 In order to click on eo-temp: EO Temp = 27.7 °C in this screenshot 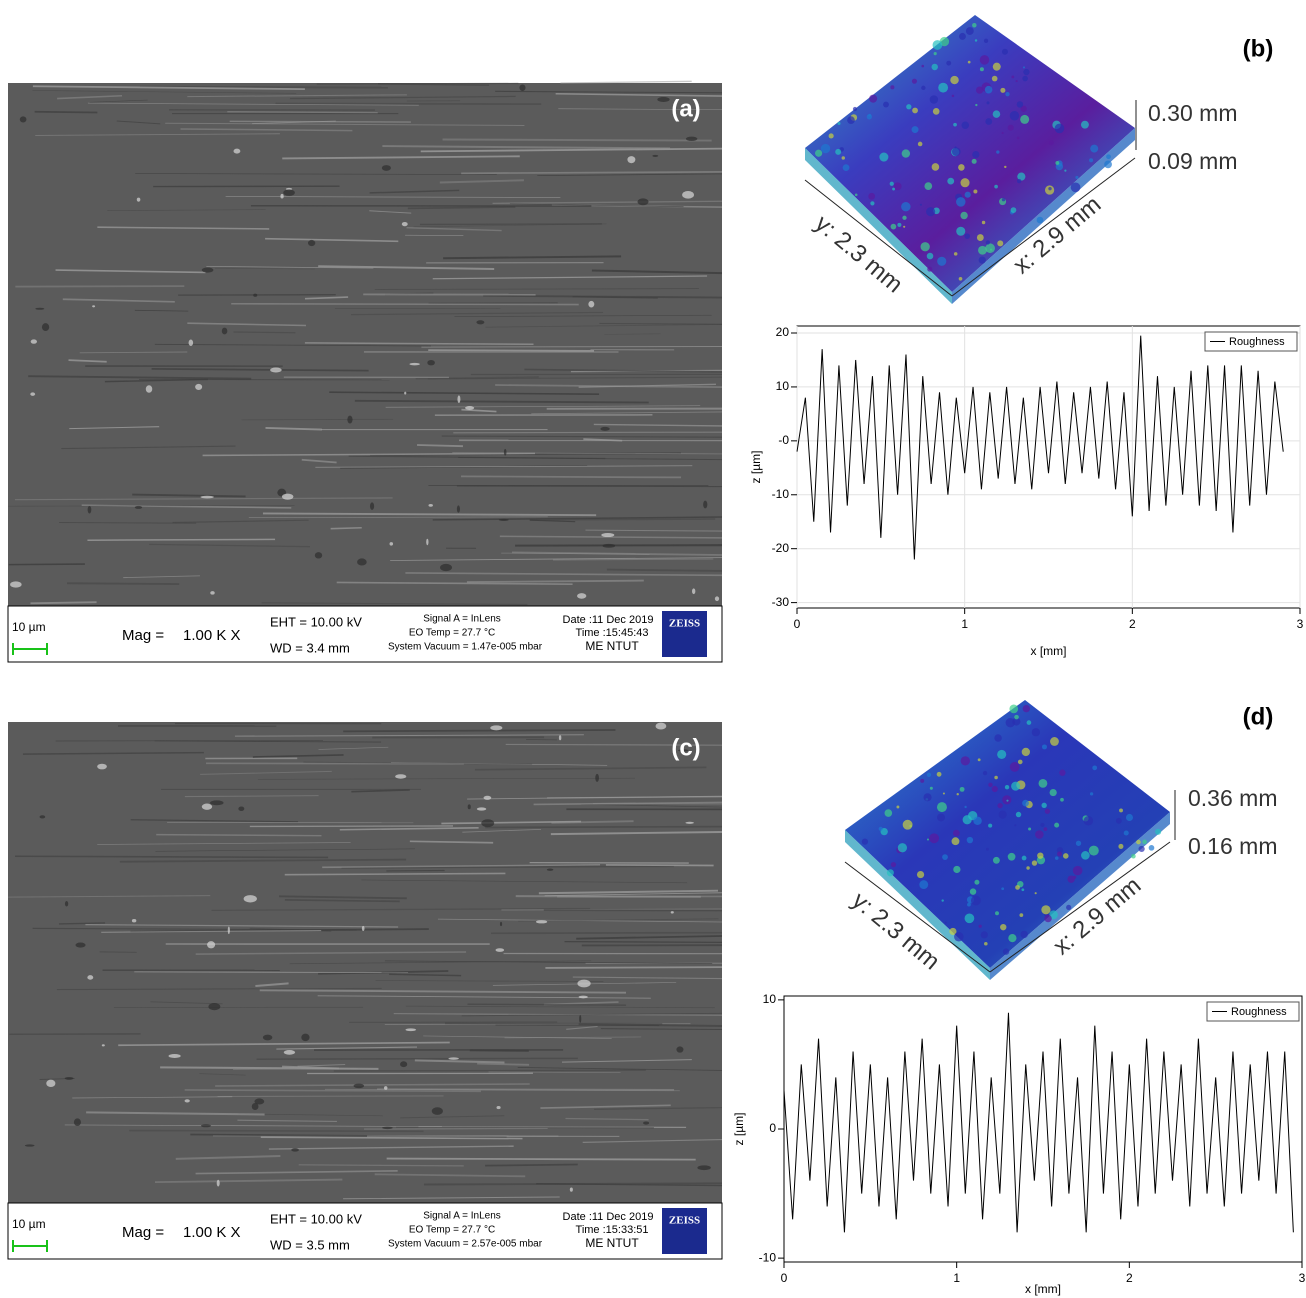, I will do `click(452, 633)`.